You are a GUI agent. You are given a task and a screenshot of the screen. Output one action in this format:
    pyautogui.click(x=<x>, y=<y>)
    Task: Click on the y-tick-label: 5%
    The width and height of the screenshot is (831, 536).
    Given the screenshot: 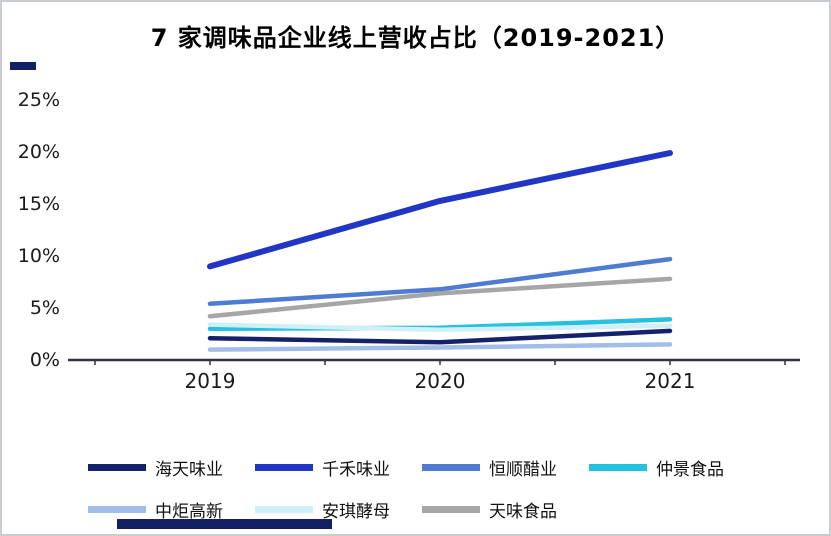 What is the action you would take?
    pyautogui.click(x=45, y=308)
    